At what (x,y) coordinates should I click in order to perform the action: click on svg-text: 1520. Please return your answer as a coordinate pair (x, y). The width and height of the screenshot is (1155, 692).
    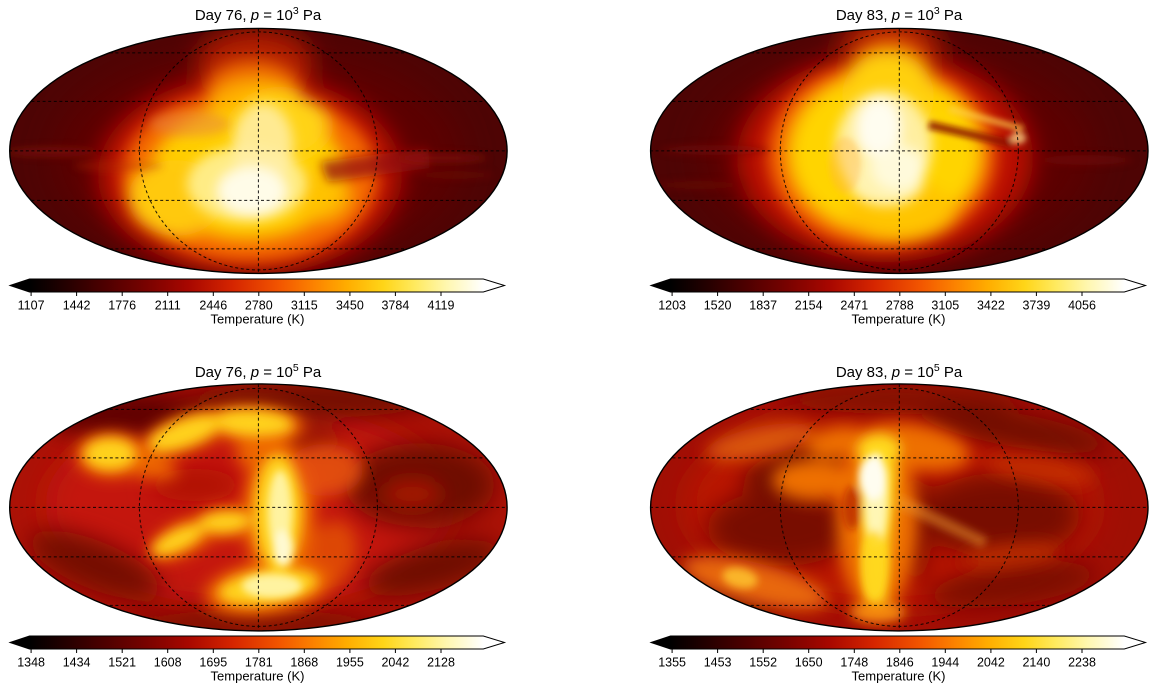
    Looking at the image, I should click on (718, 306).